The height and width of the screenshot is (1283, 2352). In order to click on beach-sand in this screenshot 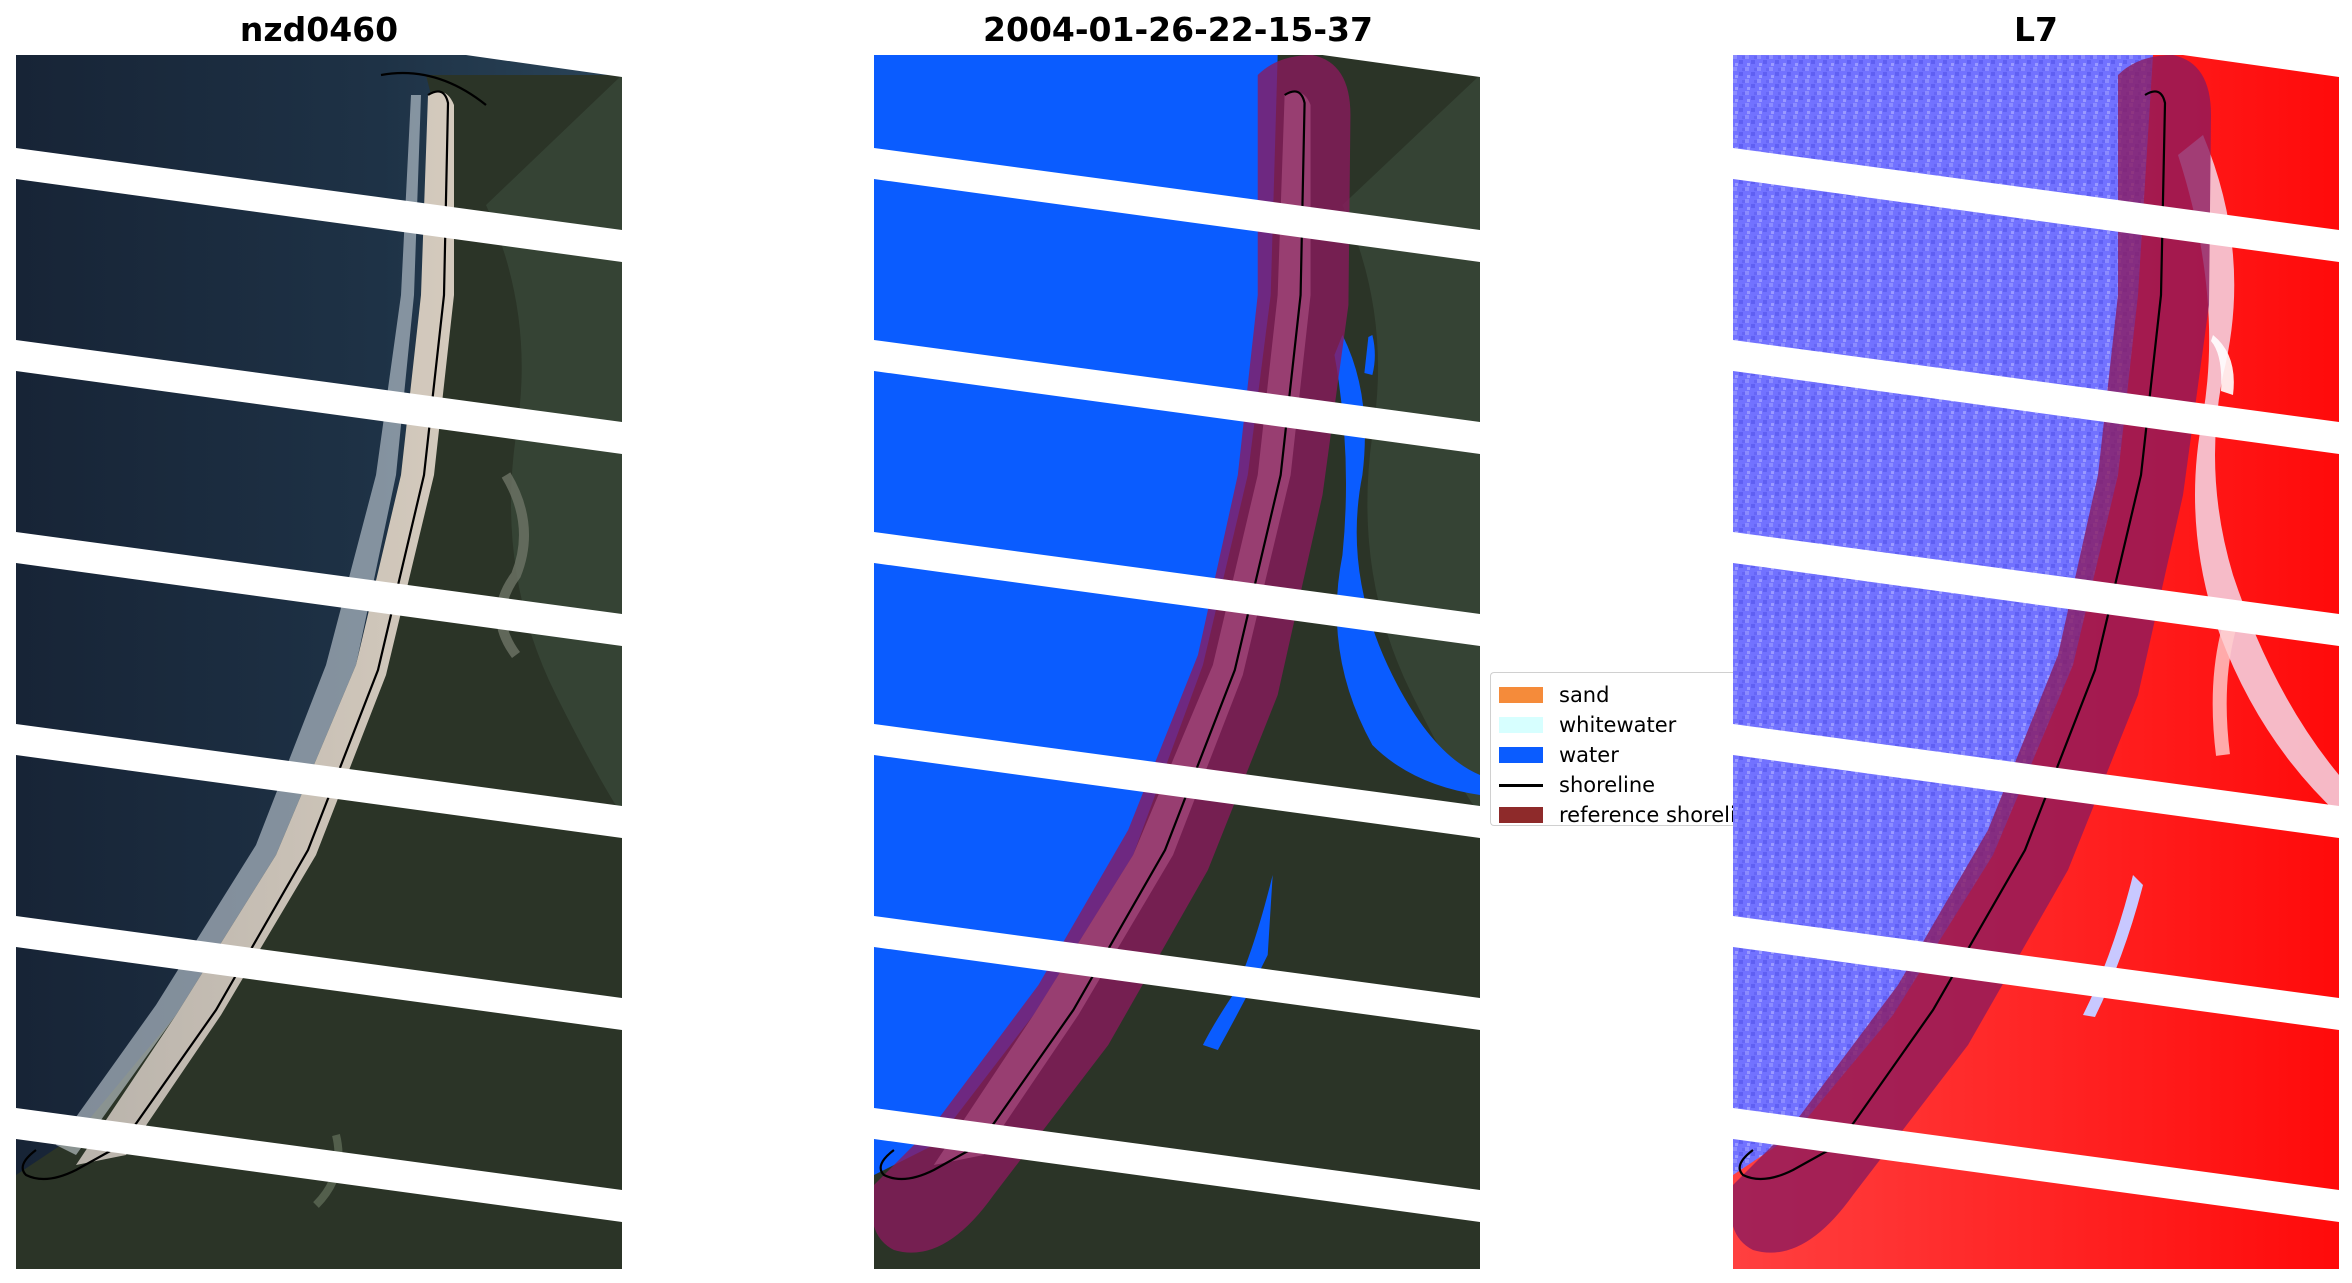, I will do `click(265, 628)`.